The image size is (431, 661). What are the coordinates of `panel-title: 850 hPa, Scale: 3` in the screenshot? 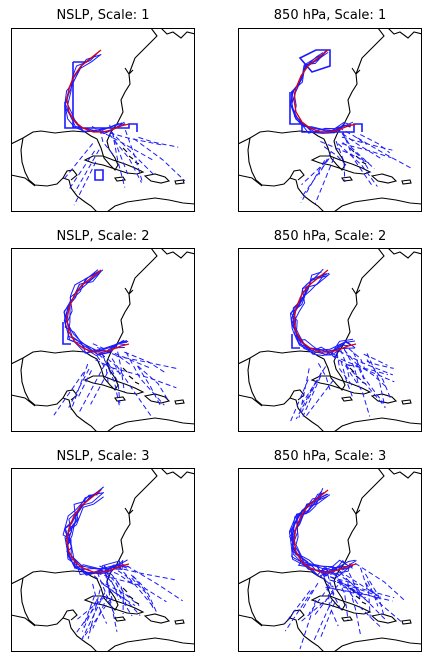 It's located at (330, 456).